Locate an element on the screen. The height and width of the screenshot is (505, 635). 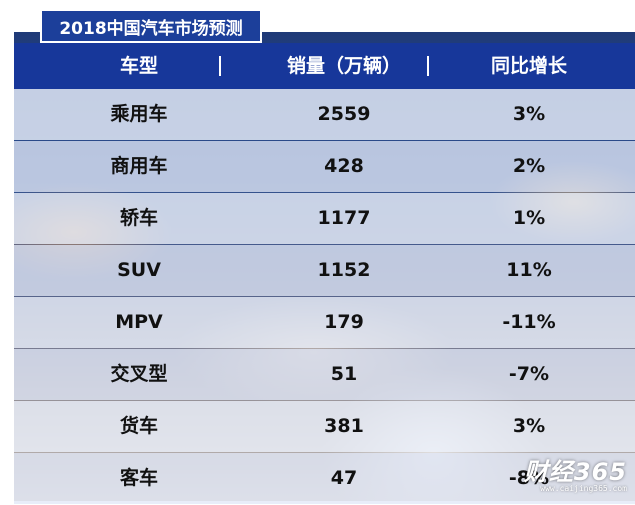
table-row: 货车 381 3% is located at coordinates (324, 426).